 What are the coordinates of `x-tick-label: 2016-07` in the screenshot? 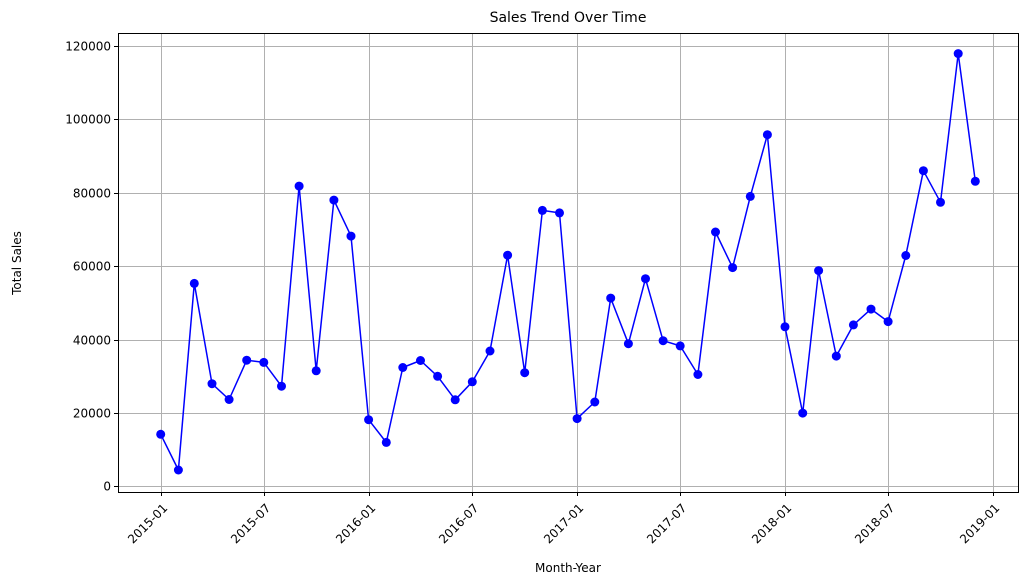 It's located at (458, 523).